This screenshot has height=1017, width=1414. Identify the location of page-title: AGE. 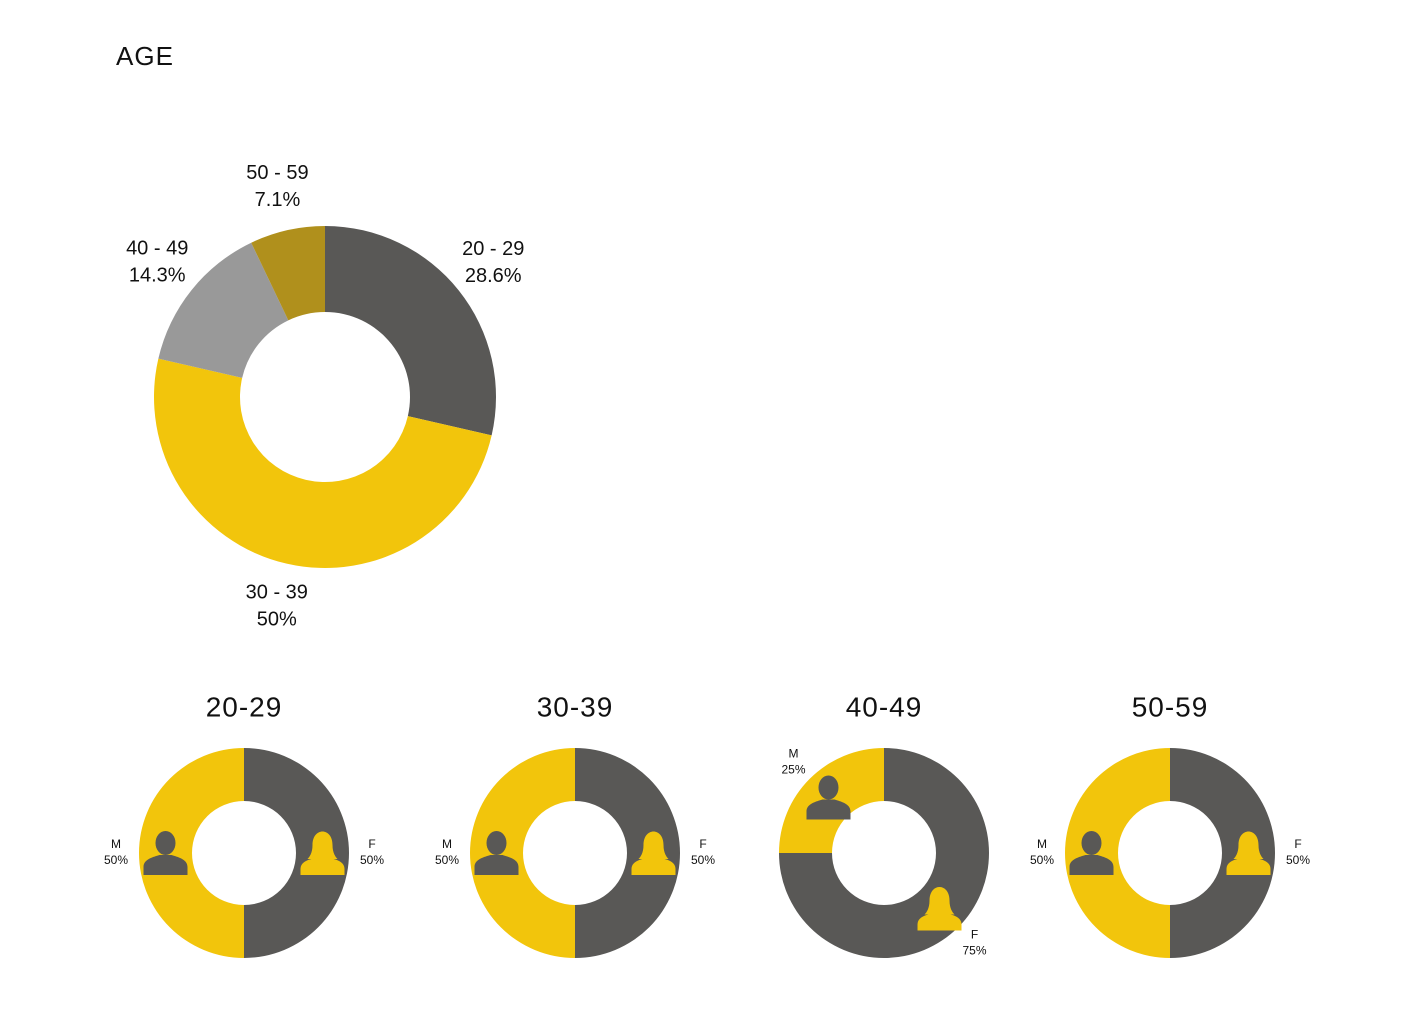
(145, 56).